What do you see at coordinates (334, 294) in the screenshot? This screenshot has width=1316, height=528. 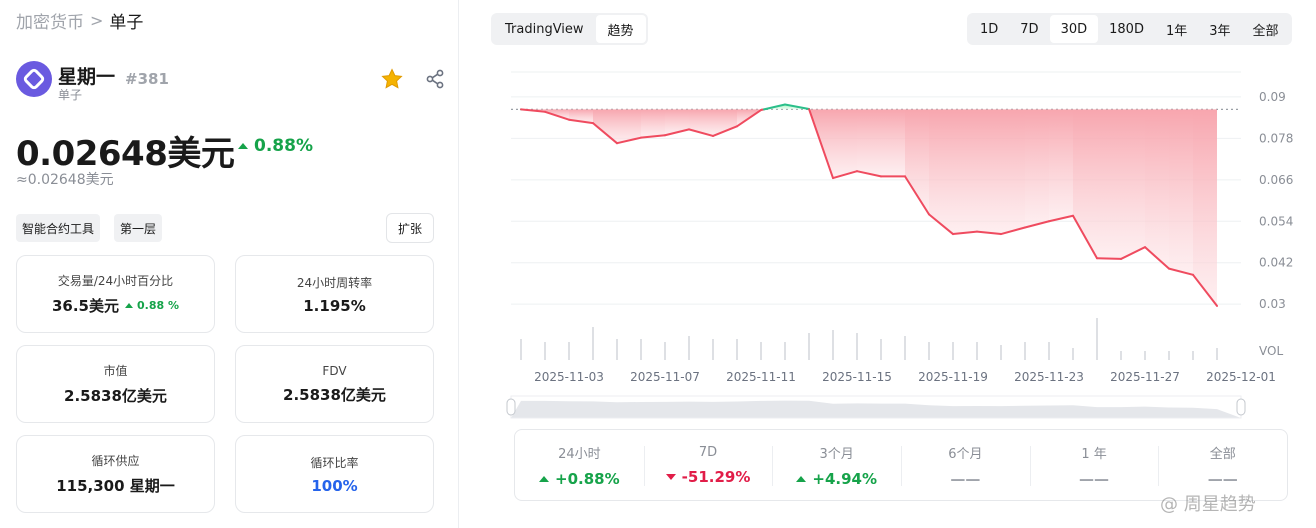 I see `turnover-card: 24小时周转率 1.195%` at bounding box center [334, 294].